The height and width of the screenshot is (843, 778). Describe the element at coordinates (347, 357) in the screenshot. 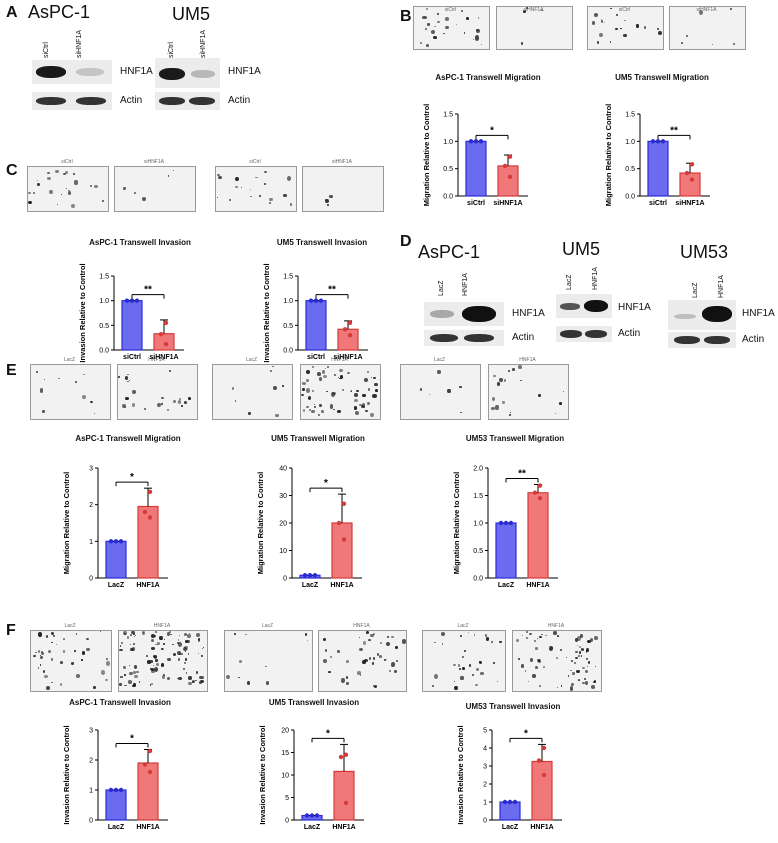

I see `x-tick-label: siHNF1A` at that location.